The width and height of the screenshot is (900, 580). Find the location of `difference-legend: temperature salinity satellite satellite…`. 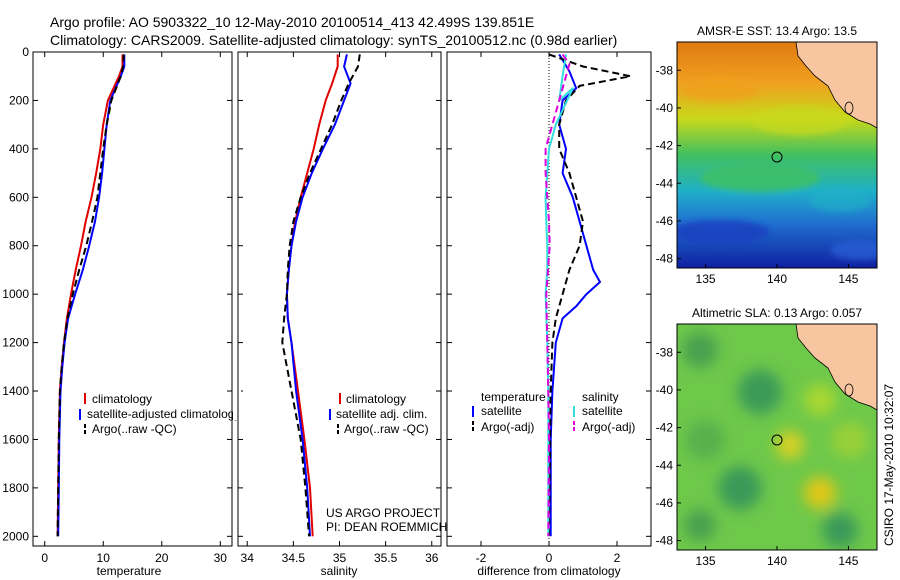

difference-legend: temperature salinity satellite satellite… is located at coordinates (553, 412).